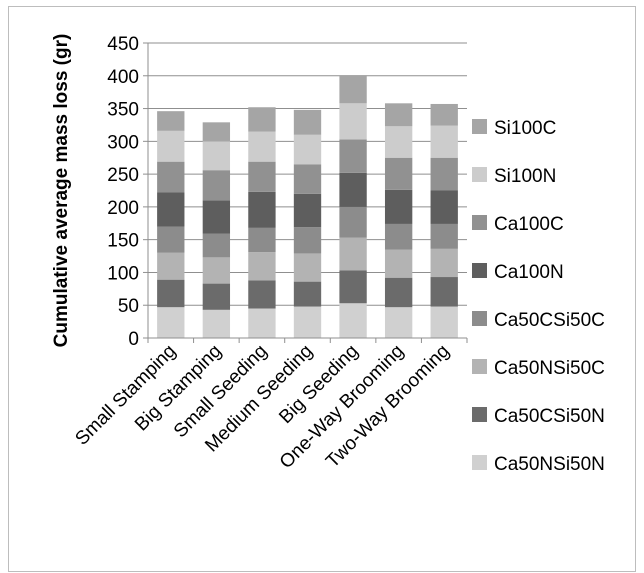 The image size is (644, 573). I want to click on legend-label: Ca50CSi50C, so click(549, 320).